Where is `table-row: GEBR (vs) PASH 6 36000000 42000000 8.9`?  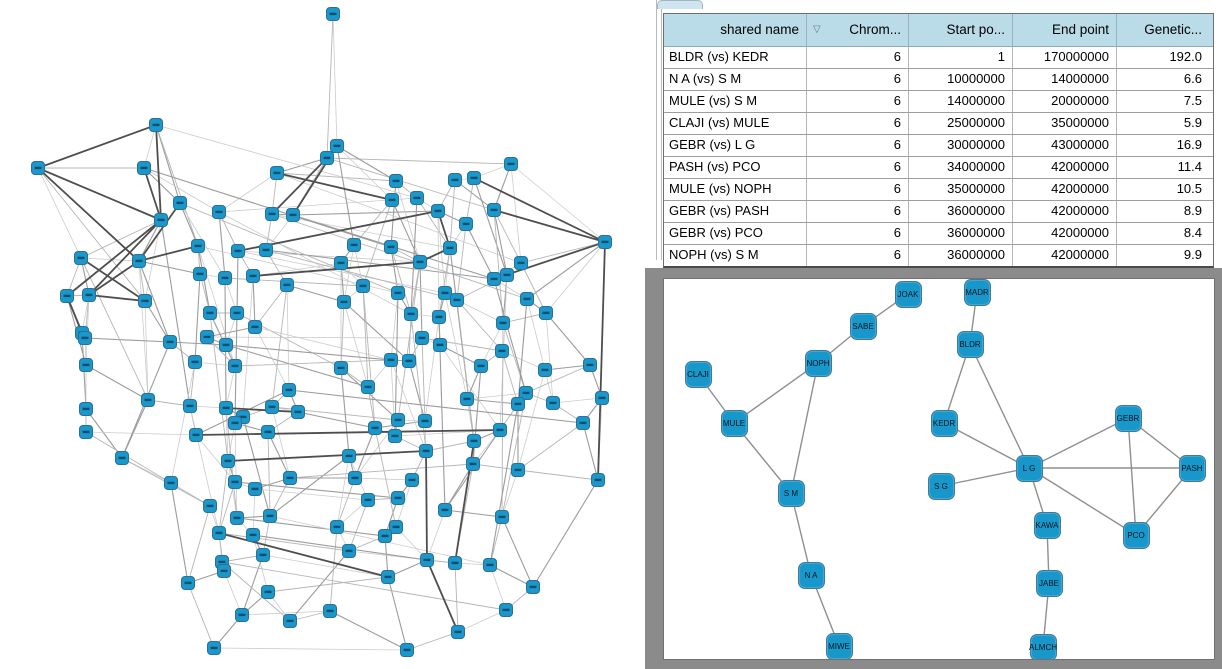
table-row: GEBR (vs) PASH 6 36000000 42000000 8.9 is located at coordinates (938, 211).